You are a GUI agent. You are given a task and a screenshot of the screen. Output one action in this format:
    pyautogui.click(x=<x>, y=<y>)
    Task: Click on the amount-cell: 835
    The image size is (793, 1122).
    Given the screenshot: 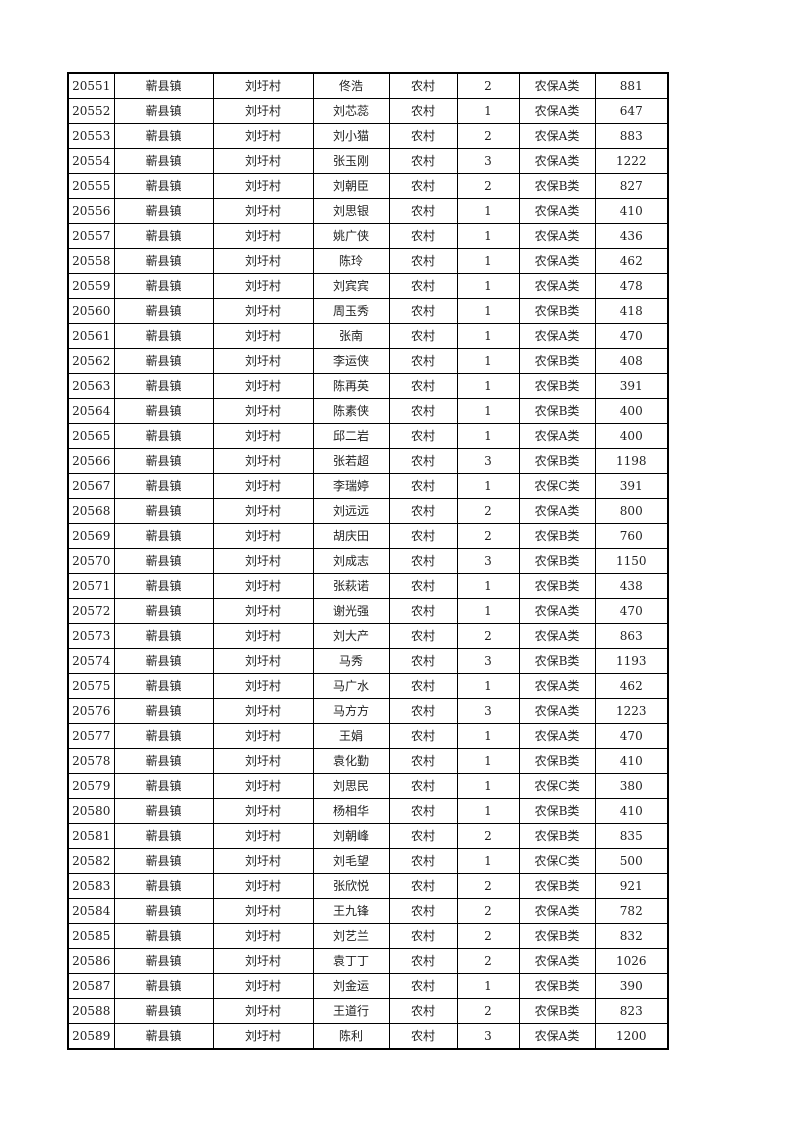 What is the action you would take?
    pyautogui.click(x=631, y=836)
    